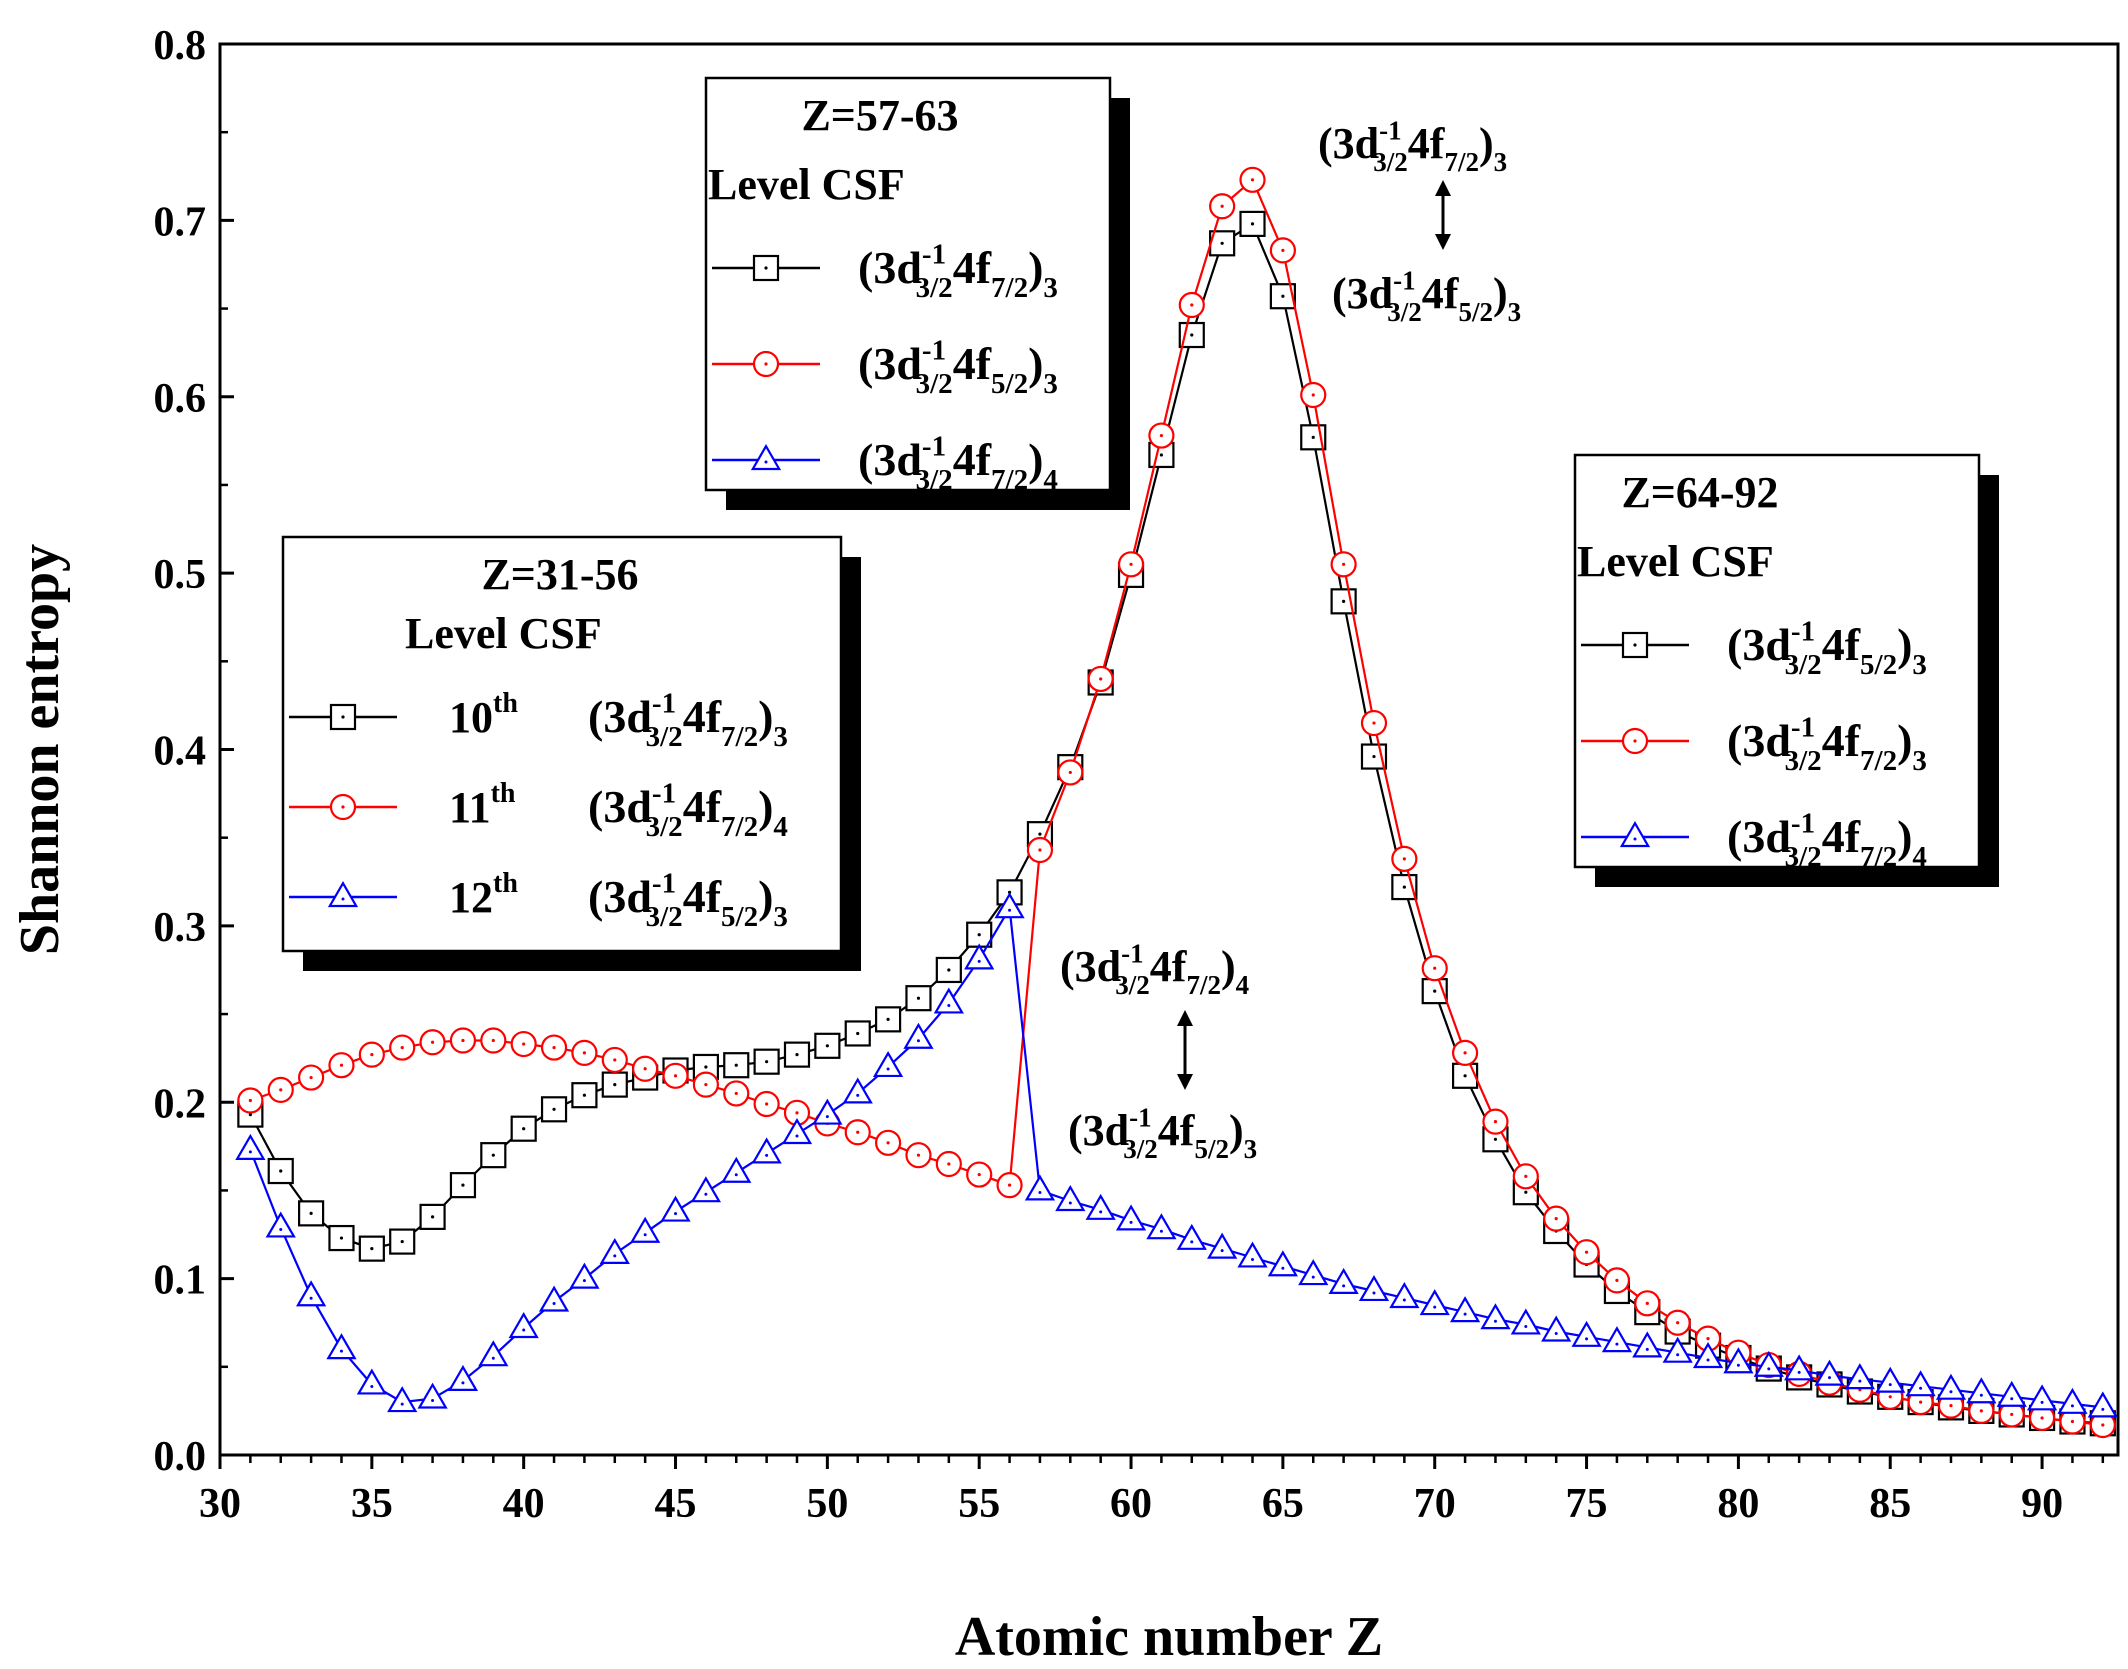  What do you see at coordinates (482, 805) in the screenshot?
I see `legend-level: 11th` at bounding box center [482, 805].